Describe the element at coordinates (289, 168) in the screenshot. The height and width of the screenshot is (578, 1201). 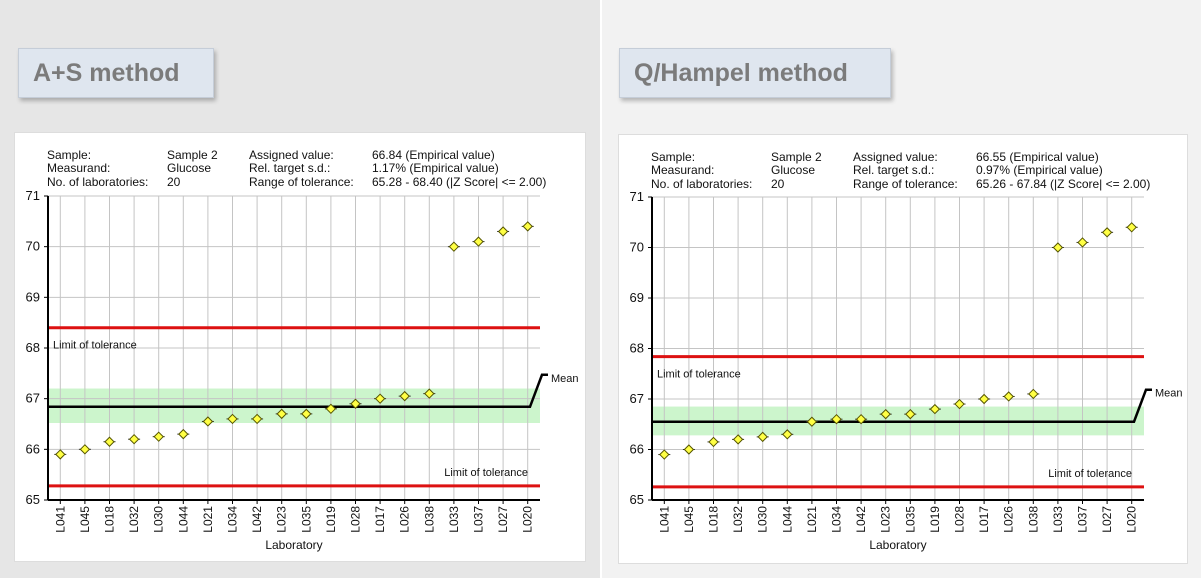
I see `target-label: Rel. target s.d.:` at that location.